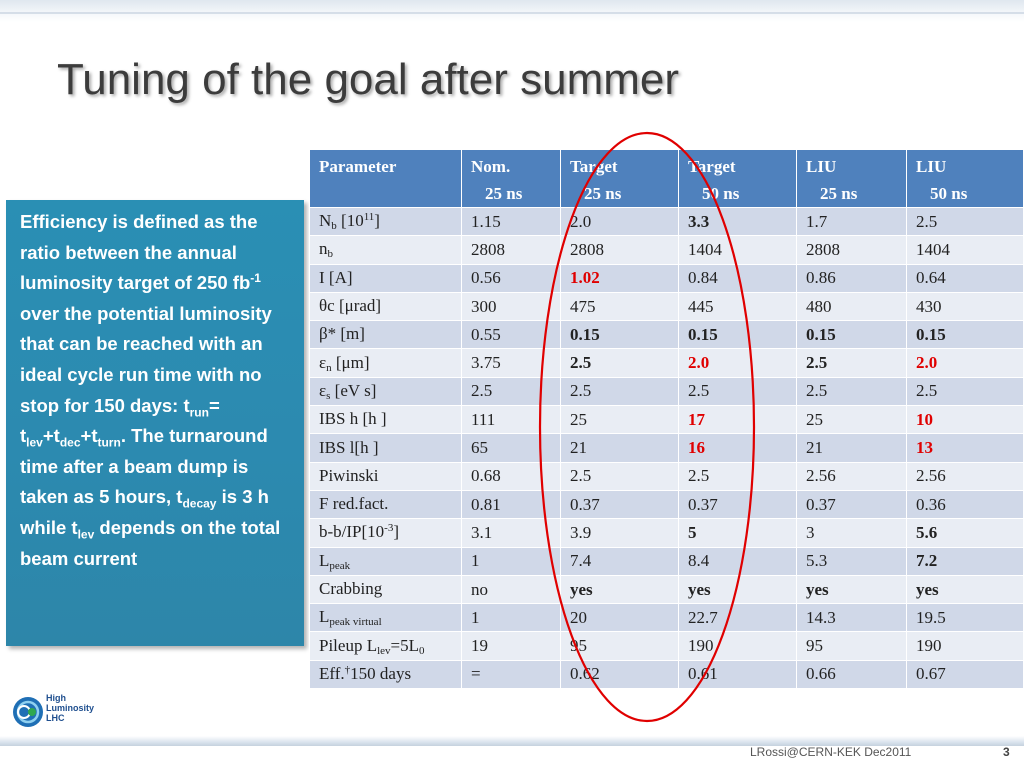  Describe the element at coordinates (737, 221) in the screenshot. I see `value-cell: 3.3` at that location.